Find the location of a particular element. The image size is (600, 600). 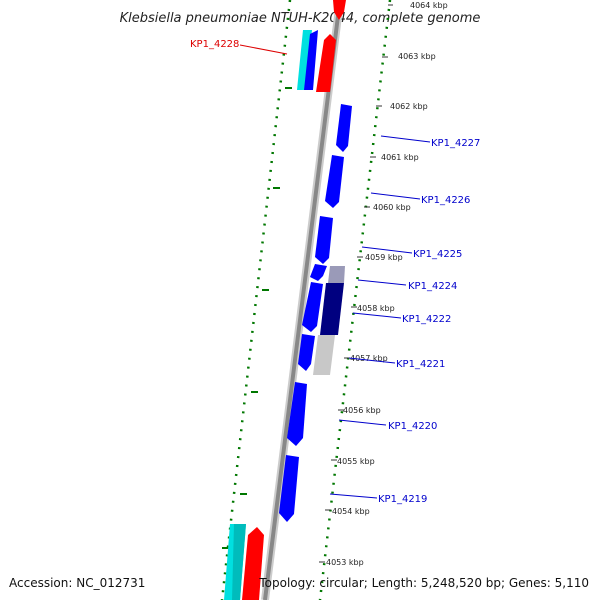

minus-strand-genes is located at coordinates (315, 313).